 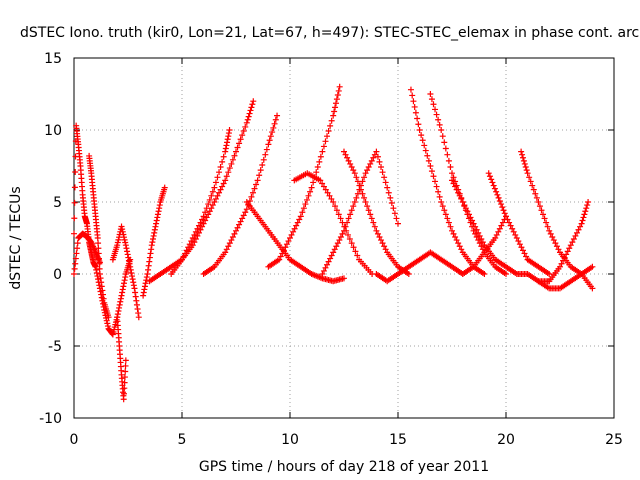 What do you see at coordinates (53, 131) in the screenshot?
I see `y-tick-label: 10` at bounding box center [53, 131].